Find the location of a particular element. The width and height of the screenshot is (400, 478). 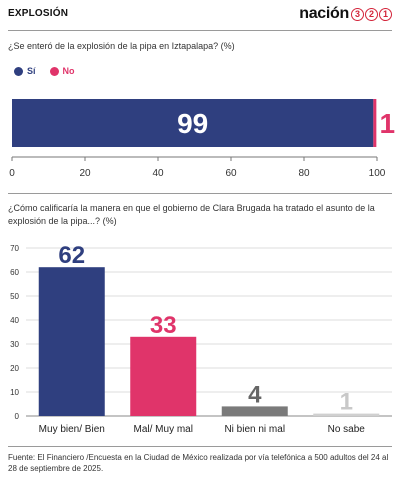

category-label: Mal/ Muy mal is located at coordinates (163, 429).